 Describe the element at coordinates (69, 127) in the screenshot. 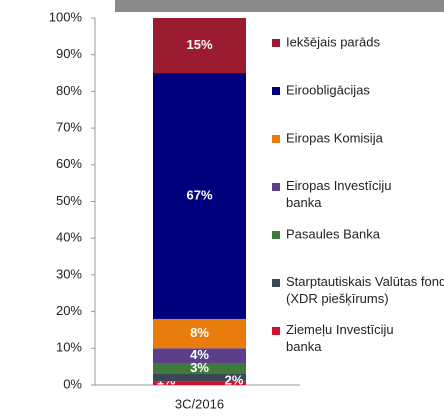

I see `y-tick-label: 70%` at that location.